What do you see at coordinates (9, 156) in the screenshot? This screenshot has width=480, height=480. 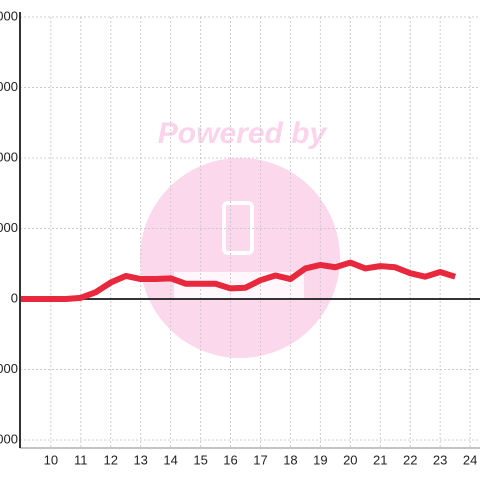 I see `y-tick-label: 6,000` at bounding box center [9, 156].